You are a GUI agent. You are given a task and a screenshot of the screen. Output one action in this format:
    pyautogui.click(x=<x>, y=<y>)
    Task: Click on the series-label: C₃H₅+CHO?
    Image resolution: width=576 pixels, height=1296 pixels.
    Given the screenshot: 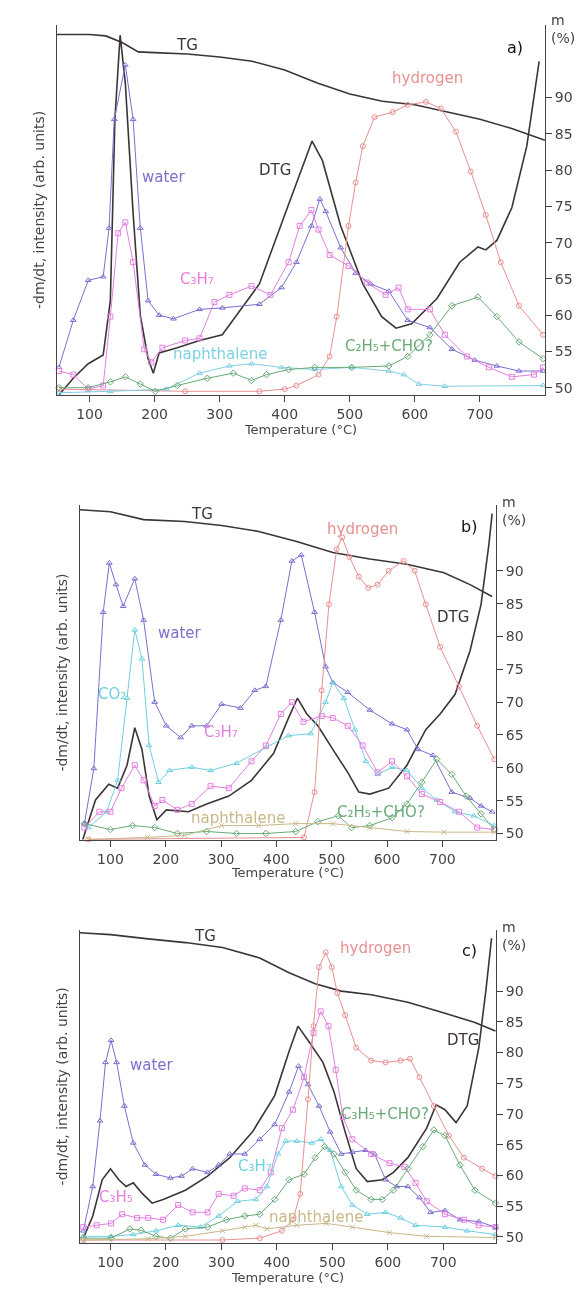 What is the action you would take?
    pyautogui.click(x=385, y=1114)
    